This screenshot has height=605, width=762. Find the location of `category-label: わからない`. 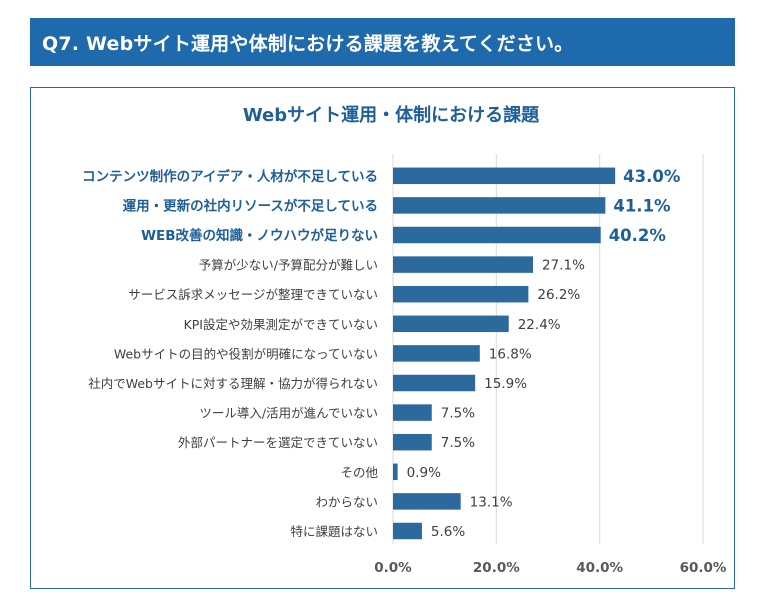

category-label: わからない is located at coordinates (346, 501).